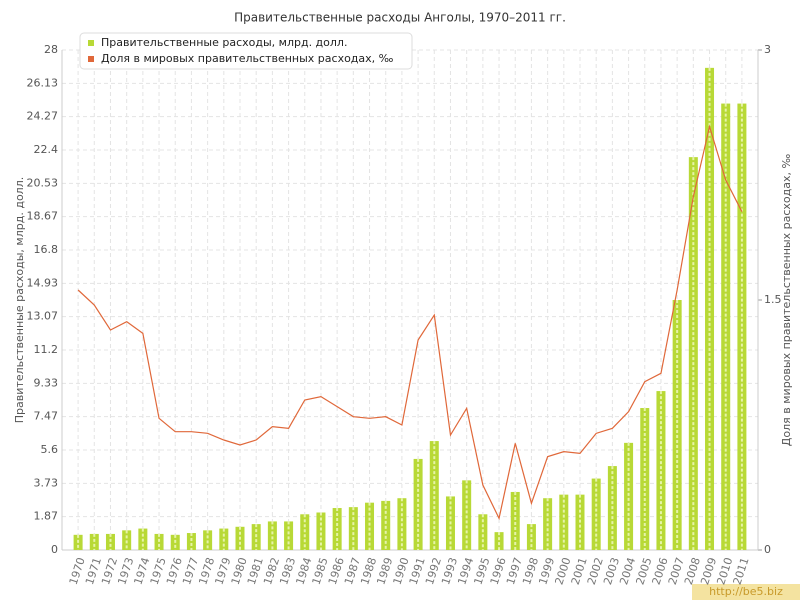  Describe the element at coordinates (46, 416) in the screenshot. I see `y-tick-label: 7.47` at that location.